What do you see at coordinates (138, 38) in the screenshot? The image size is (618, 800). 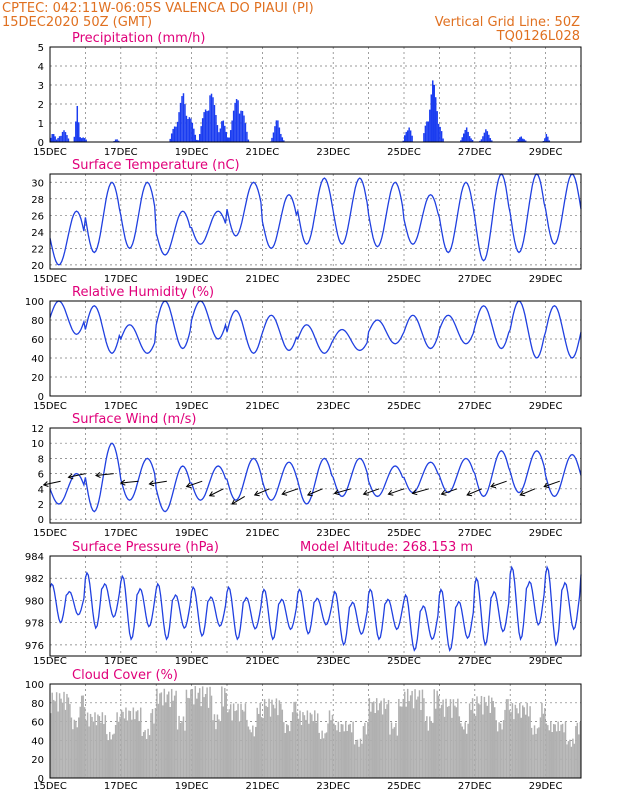 I see `panel-title: Precipitation (mm/h)` at bounding box center [138, 38].